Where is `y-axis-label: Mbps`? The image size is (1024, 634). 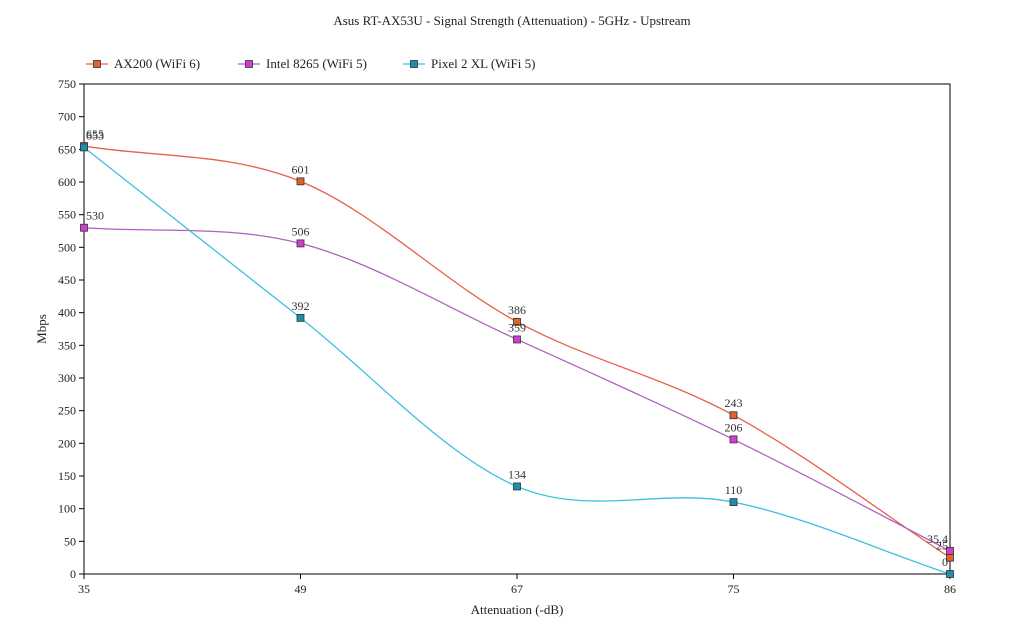
y-axis-label: Mbps is located at coordinates (41, 329).